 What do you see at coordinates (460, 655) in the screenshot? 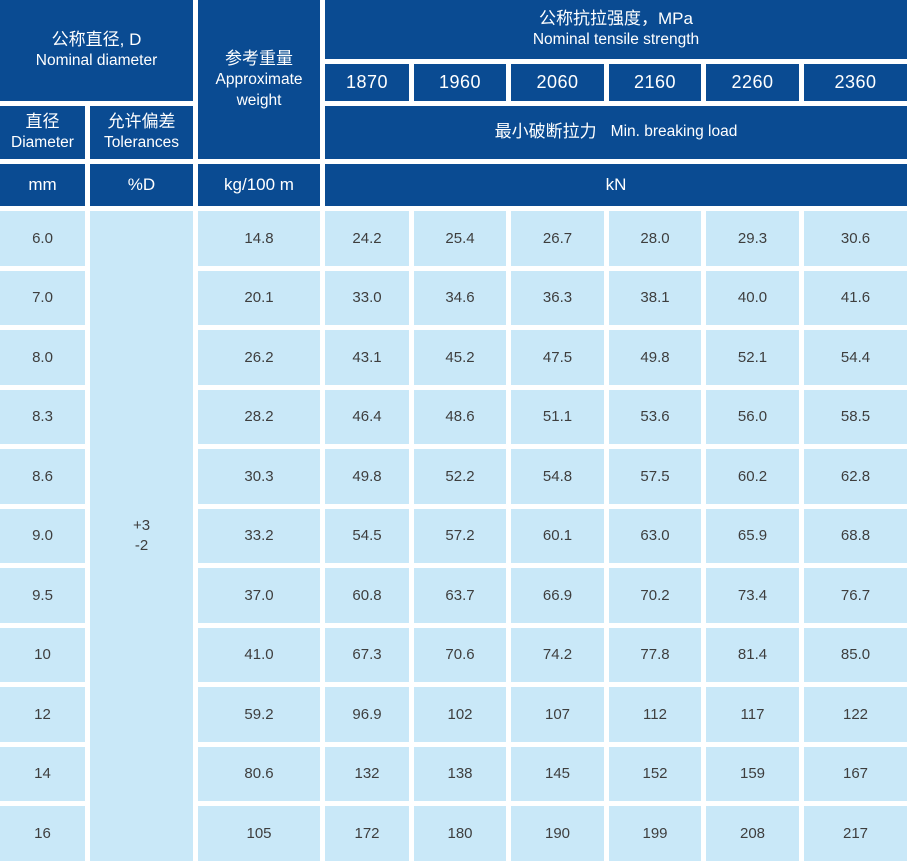
I see `breaking-load-cell: 70.6` at bounding box center [460, 655].